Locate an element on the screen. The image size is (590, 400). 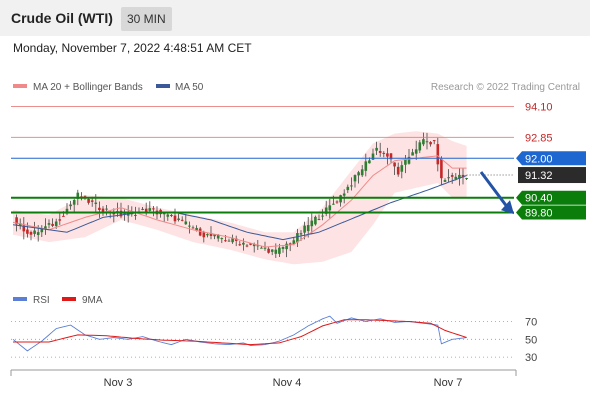
level-support-90-40: 90.40 is located at coordinates (298, 197).